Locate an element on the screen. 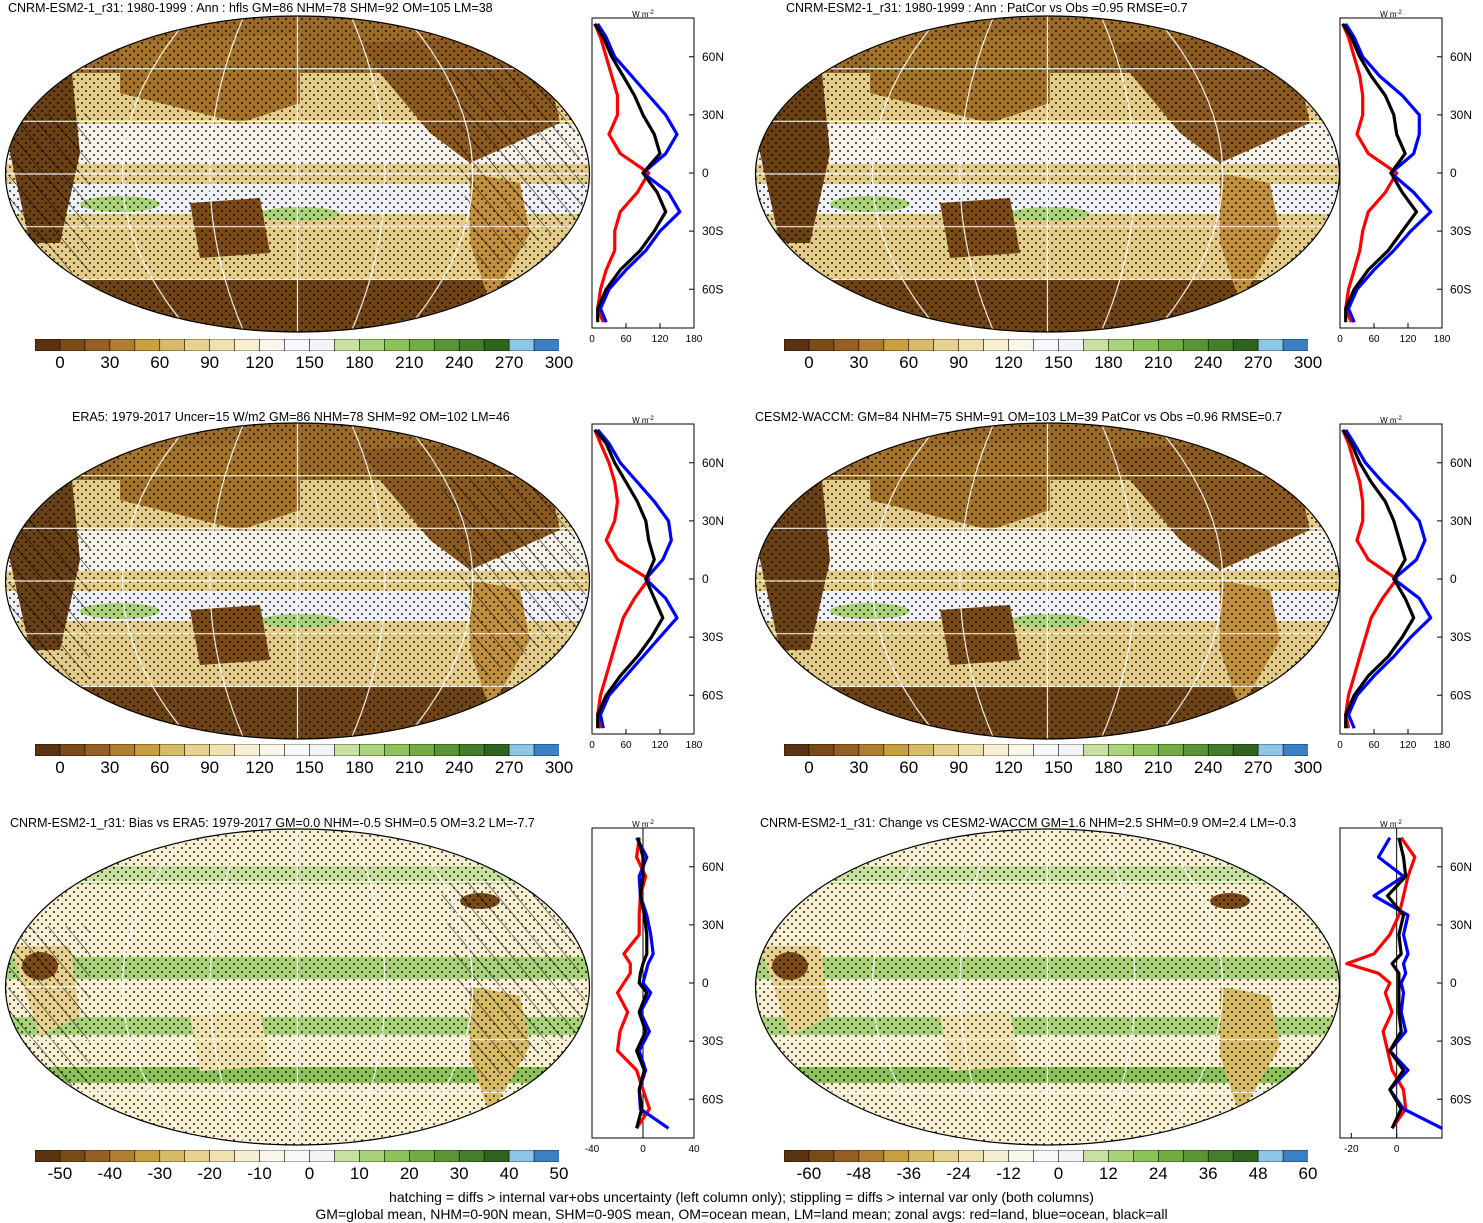  colorbar-tick-label: 300 is located at coordinates (559, 362).